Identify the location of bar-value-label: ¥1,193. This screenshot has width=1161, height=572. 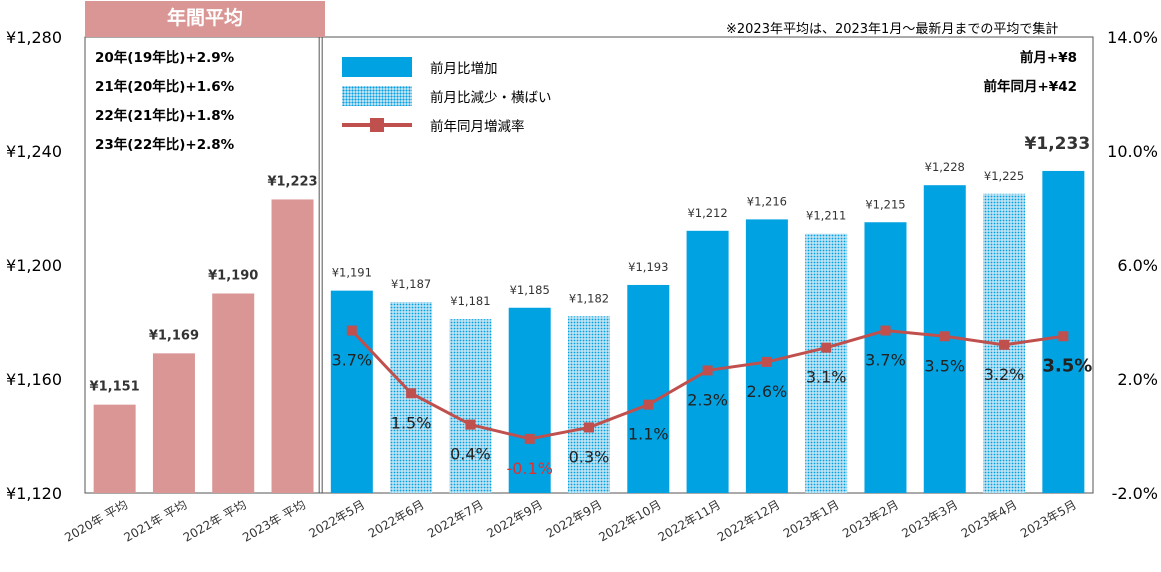
(648, 267).